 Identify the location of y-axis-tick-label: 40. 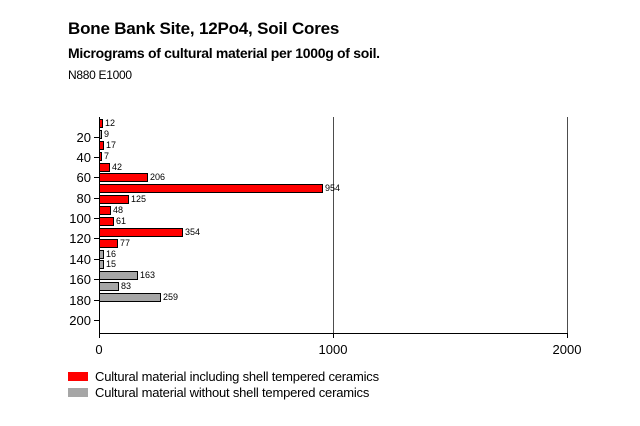
(83, 158).